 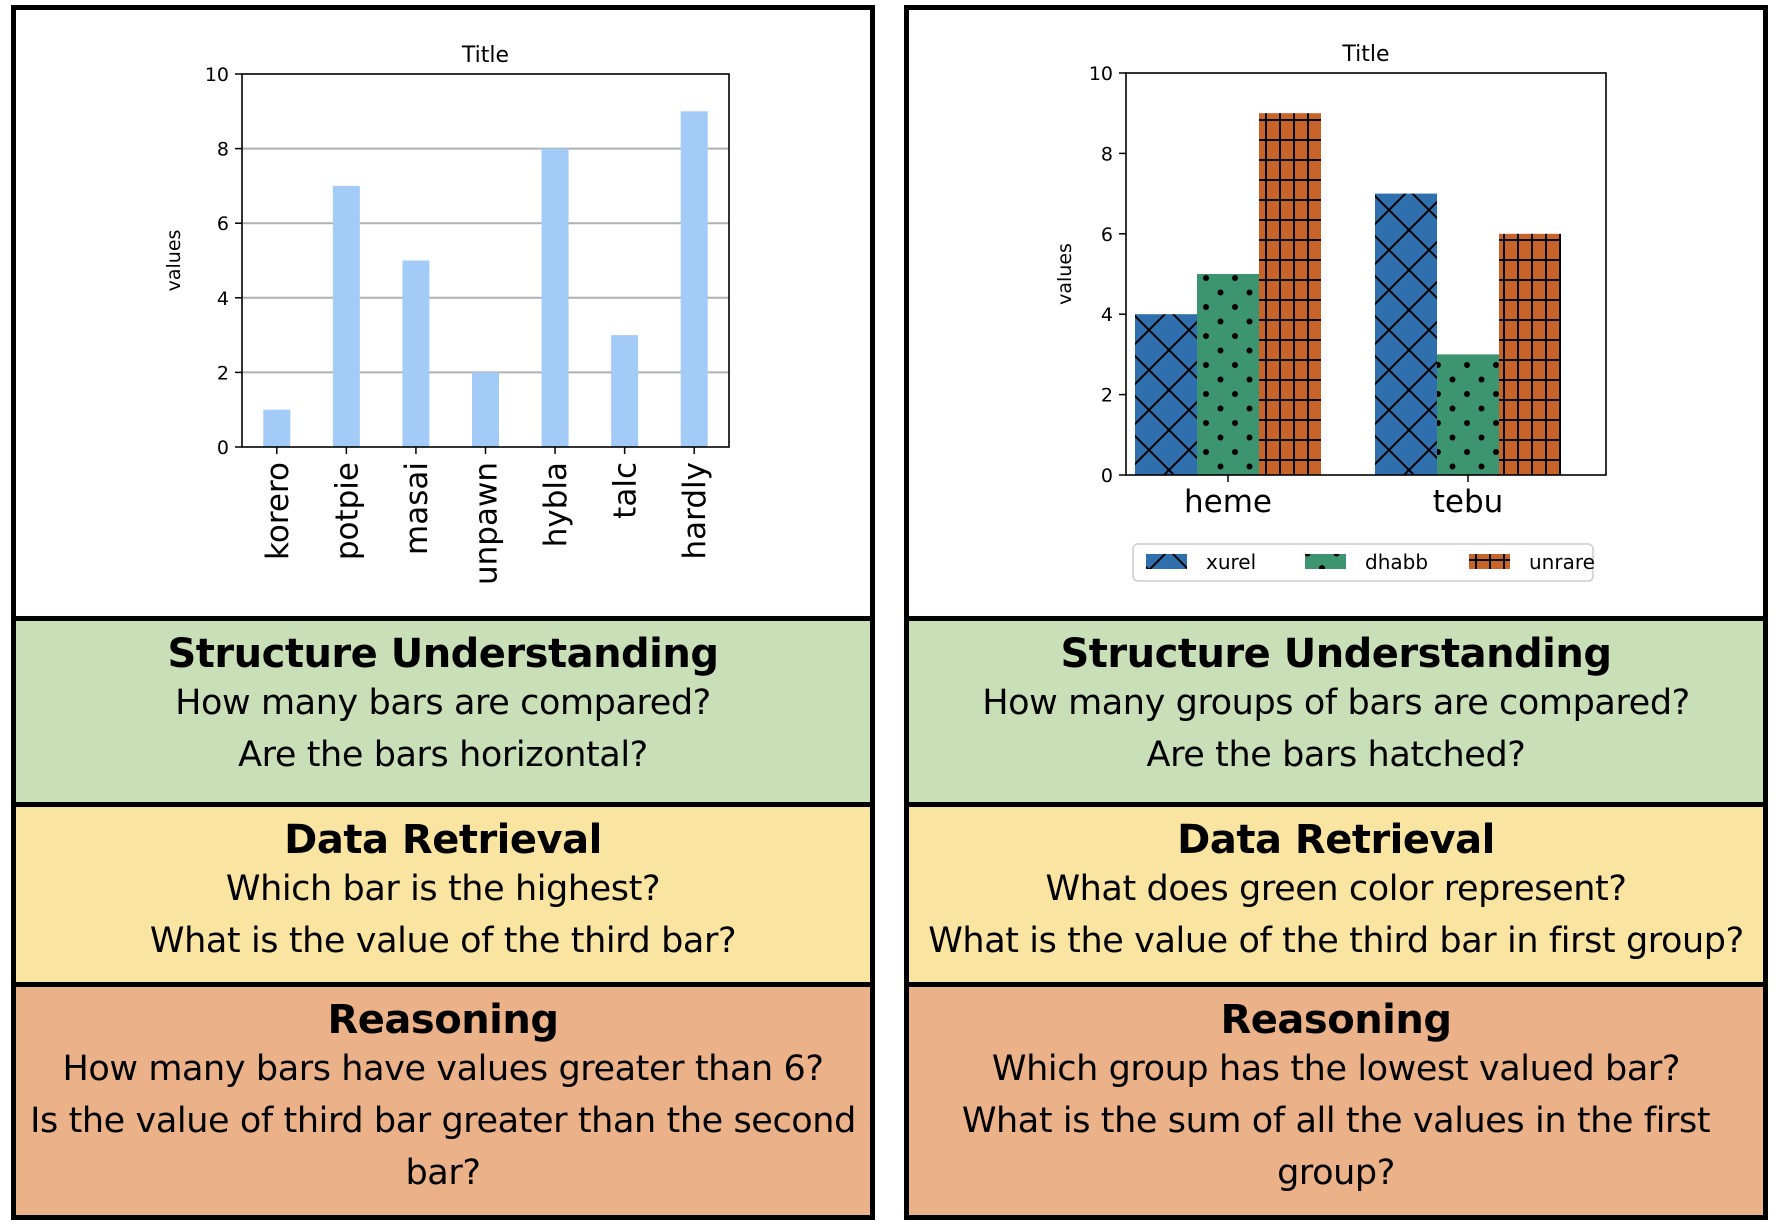 I want to click on question-line: What does green color represent?, so click(x=1336, y=889).